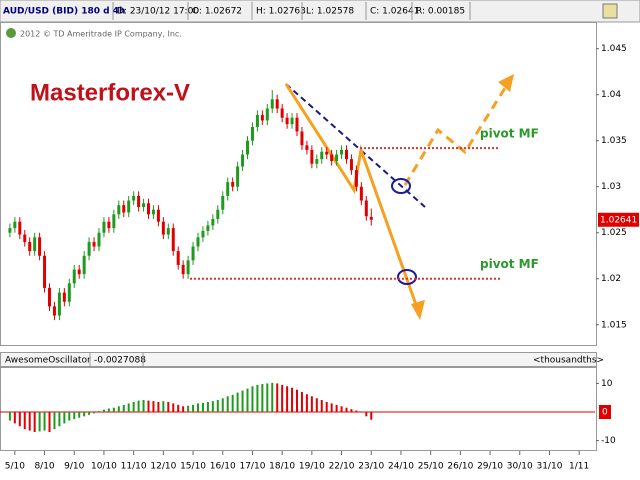 This screenshot has height=480, width=640. I want to click on x-tick-label: 31/10, so click(549, 467).